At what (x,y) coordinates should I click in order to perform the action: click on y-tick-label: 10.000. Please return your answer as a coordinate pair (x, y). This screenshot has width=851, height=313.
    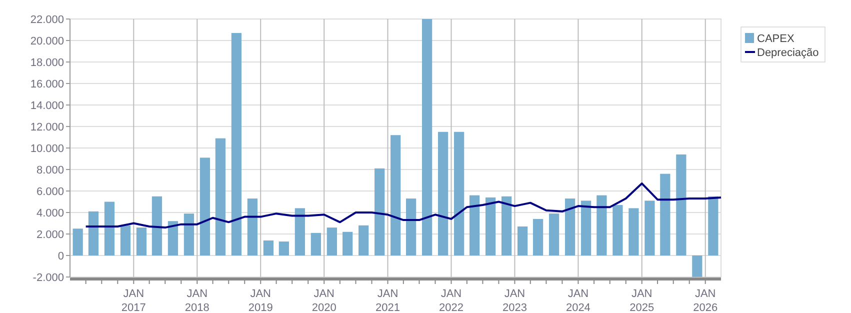
    Looking at the image, I should click on (47, 148).